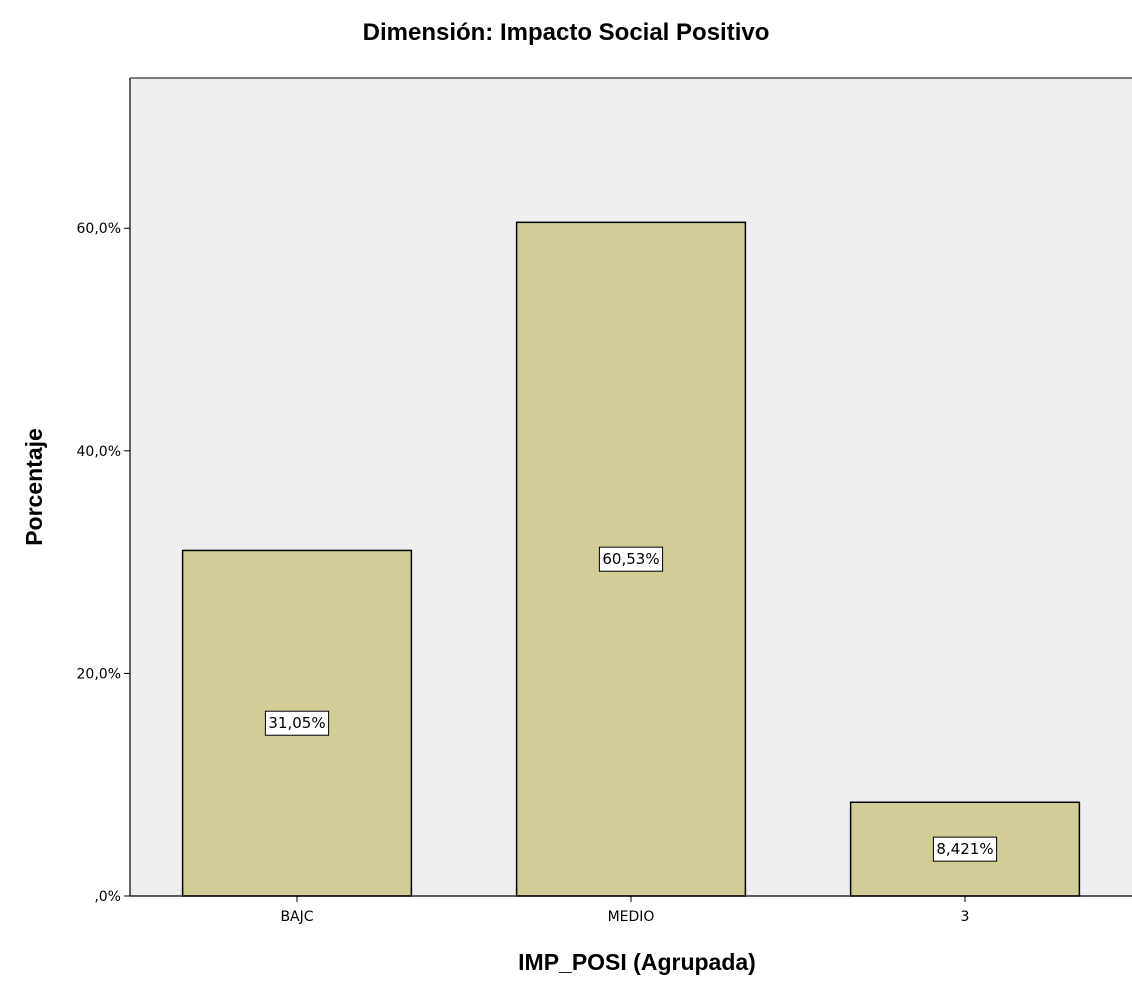  Describe the element at coordinates (631, 917) in the screenshot. I see `x-tick-label: MEDIO` at that location.